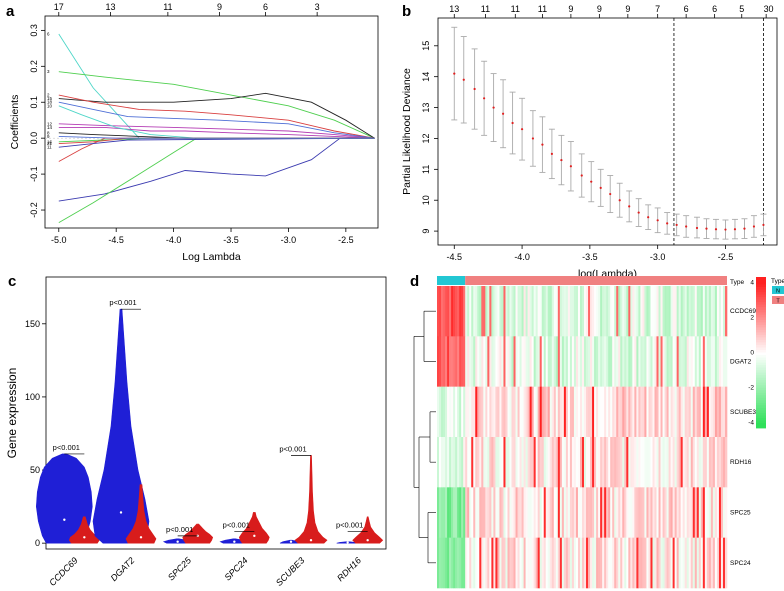 This screenshot has height=591, width=784. I want to click on y-tick-label: 0.2, so click(34, 66).